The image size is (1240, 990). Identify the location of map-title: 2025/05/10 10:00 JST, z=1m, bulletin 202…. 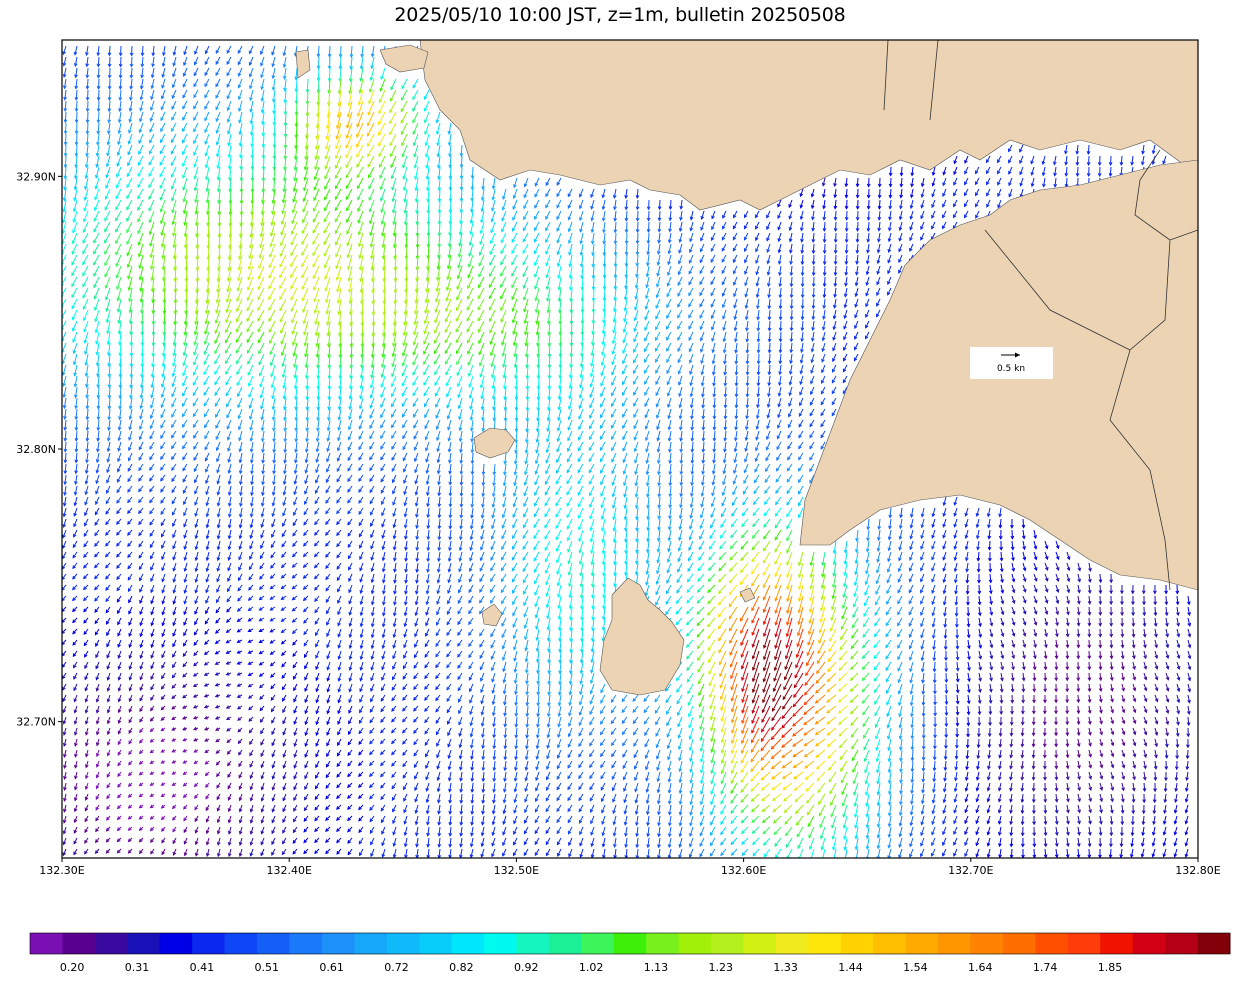
(620, 15).